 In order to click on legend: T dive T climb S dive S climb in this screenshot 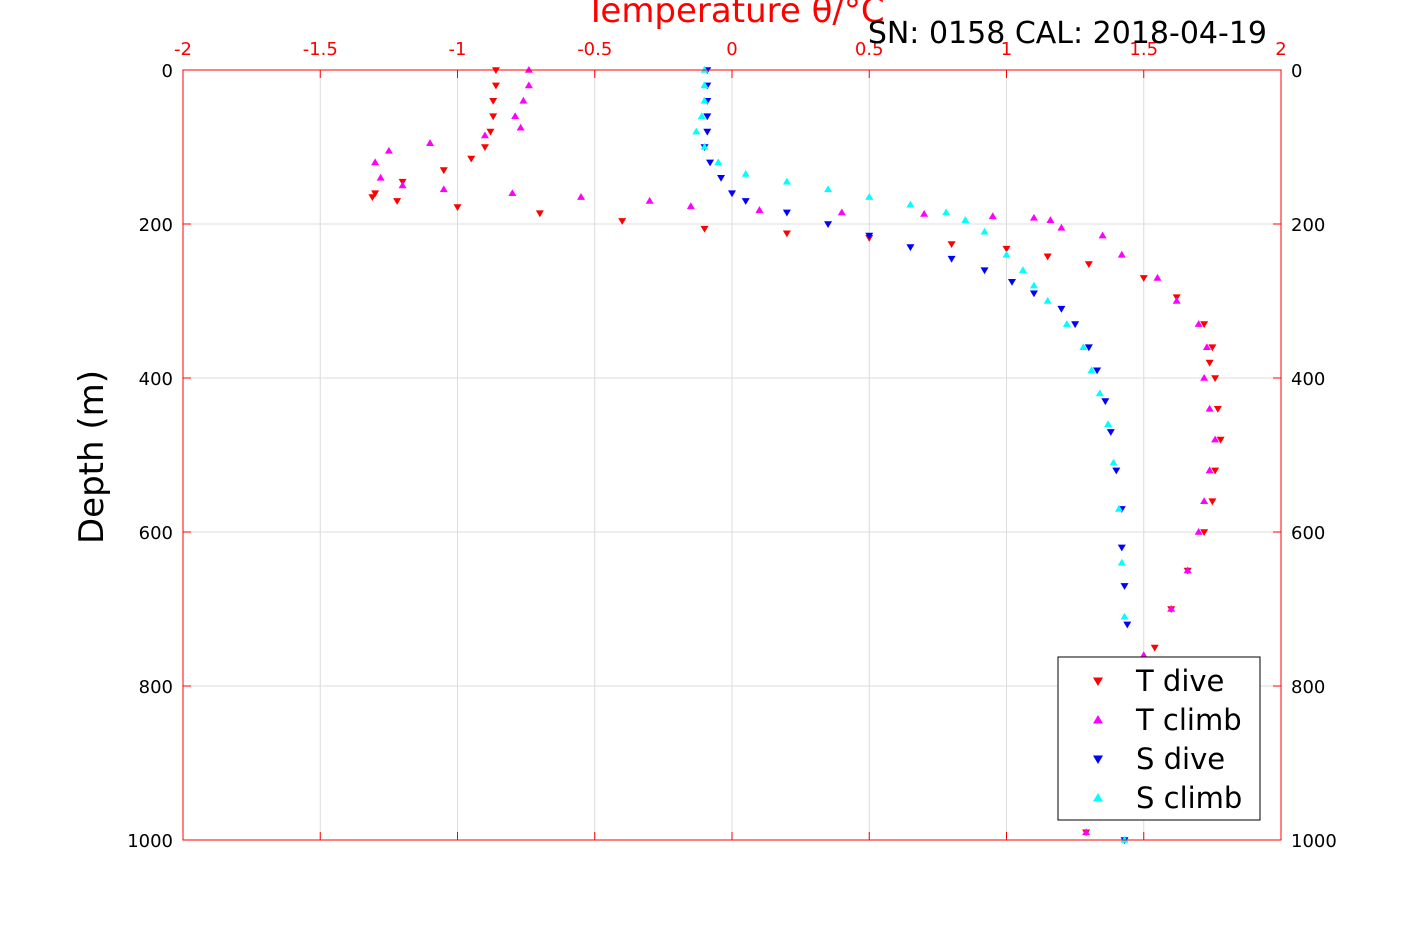, I will do `click(1159, 738)`.